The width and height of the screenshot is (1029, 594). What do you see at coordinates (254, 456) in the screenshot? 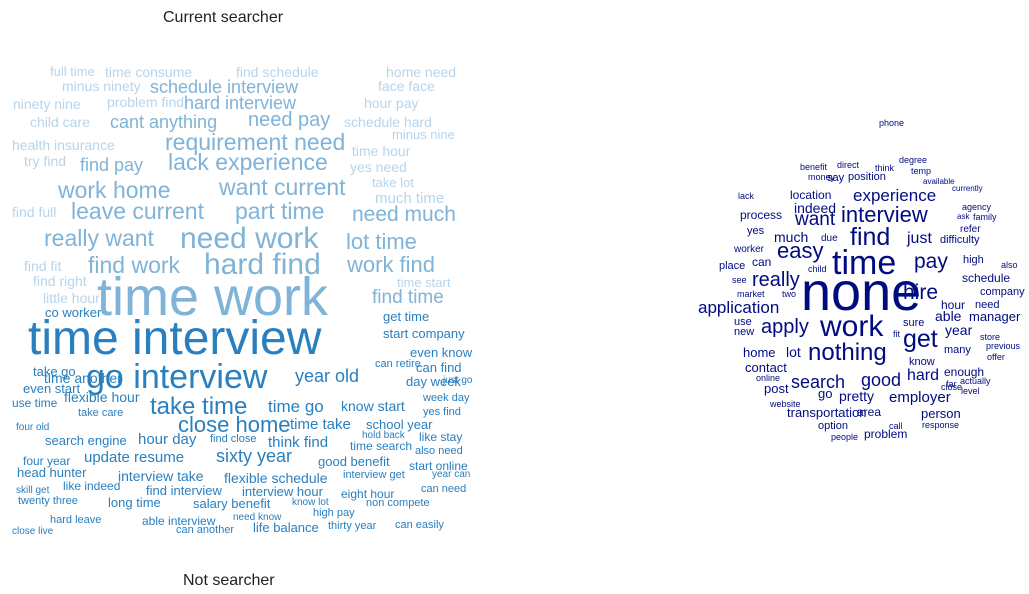
I see `cloud-word: sixty year` at bounding box center [254, 456].